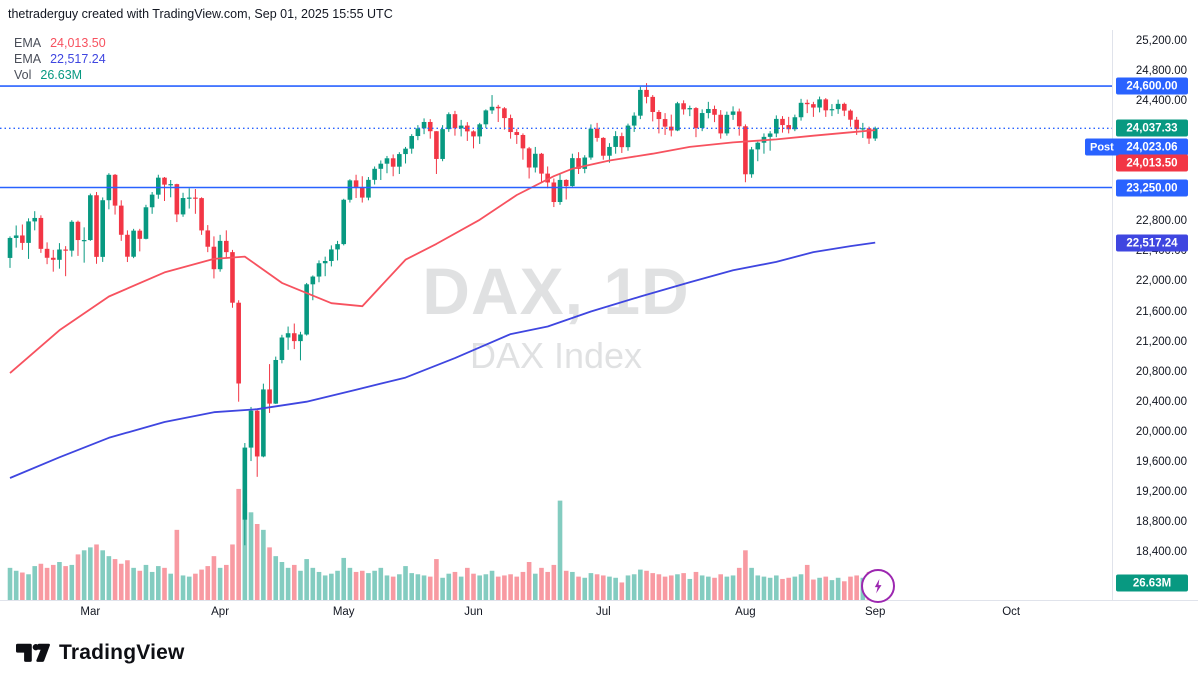  I want to click on time-axis-label: Jun, so click(473, 612).